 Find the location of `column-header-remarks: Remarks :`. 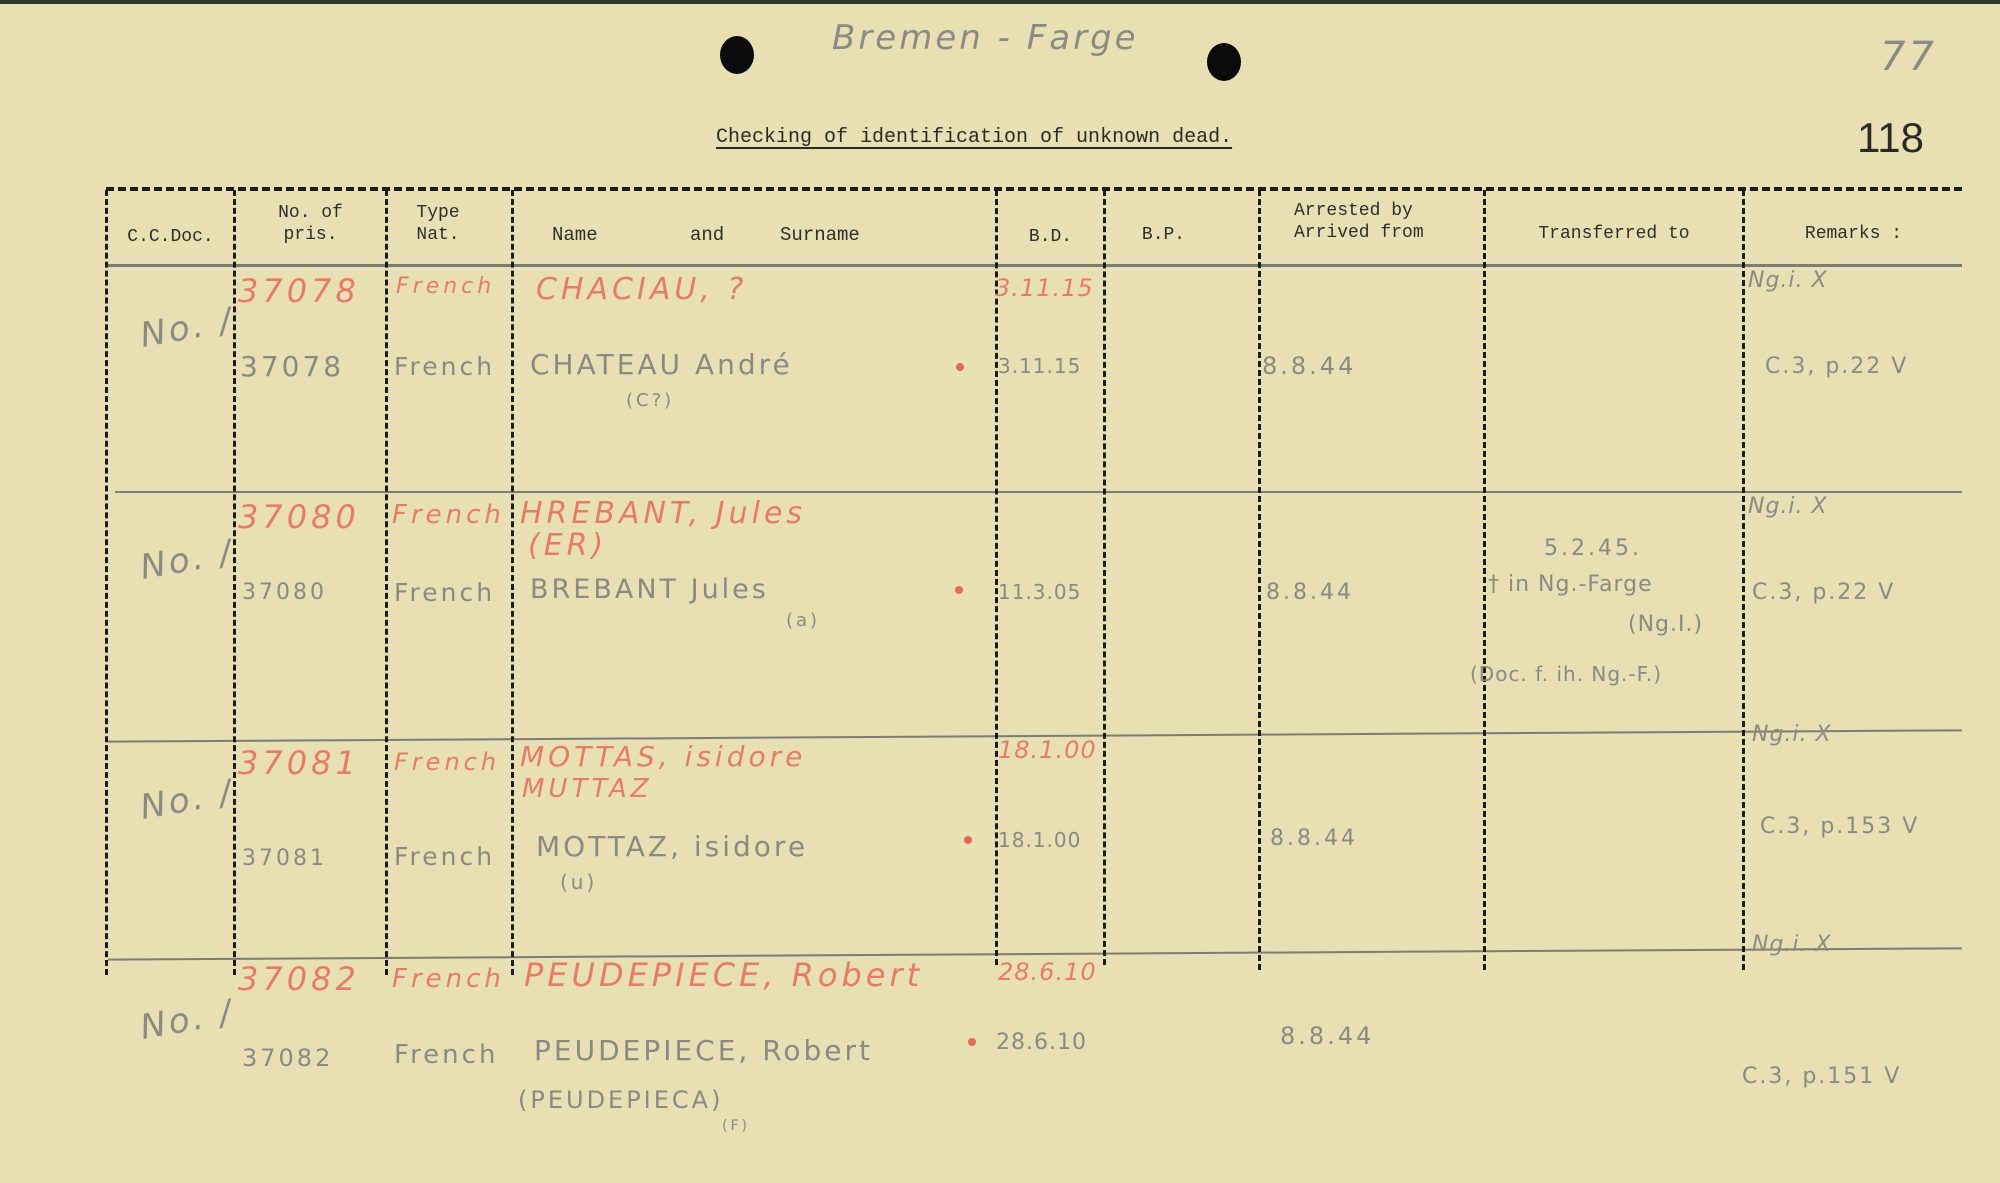

column-header-remarks: Remarks : is located at coordinates (1853, 234).